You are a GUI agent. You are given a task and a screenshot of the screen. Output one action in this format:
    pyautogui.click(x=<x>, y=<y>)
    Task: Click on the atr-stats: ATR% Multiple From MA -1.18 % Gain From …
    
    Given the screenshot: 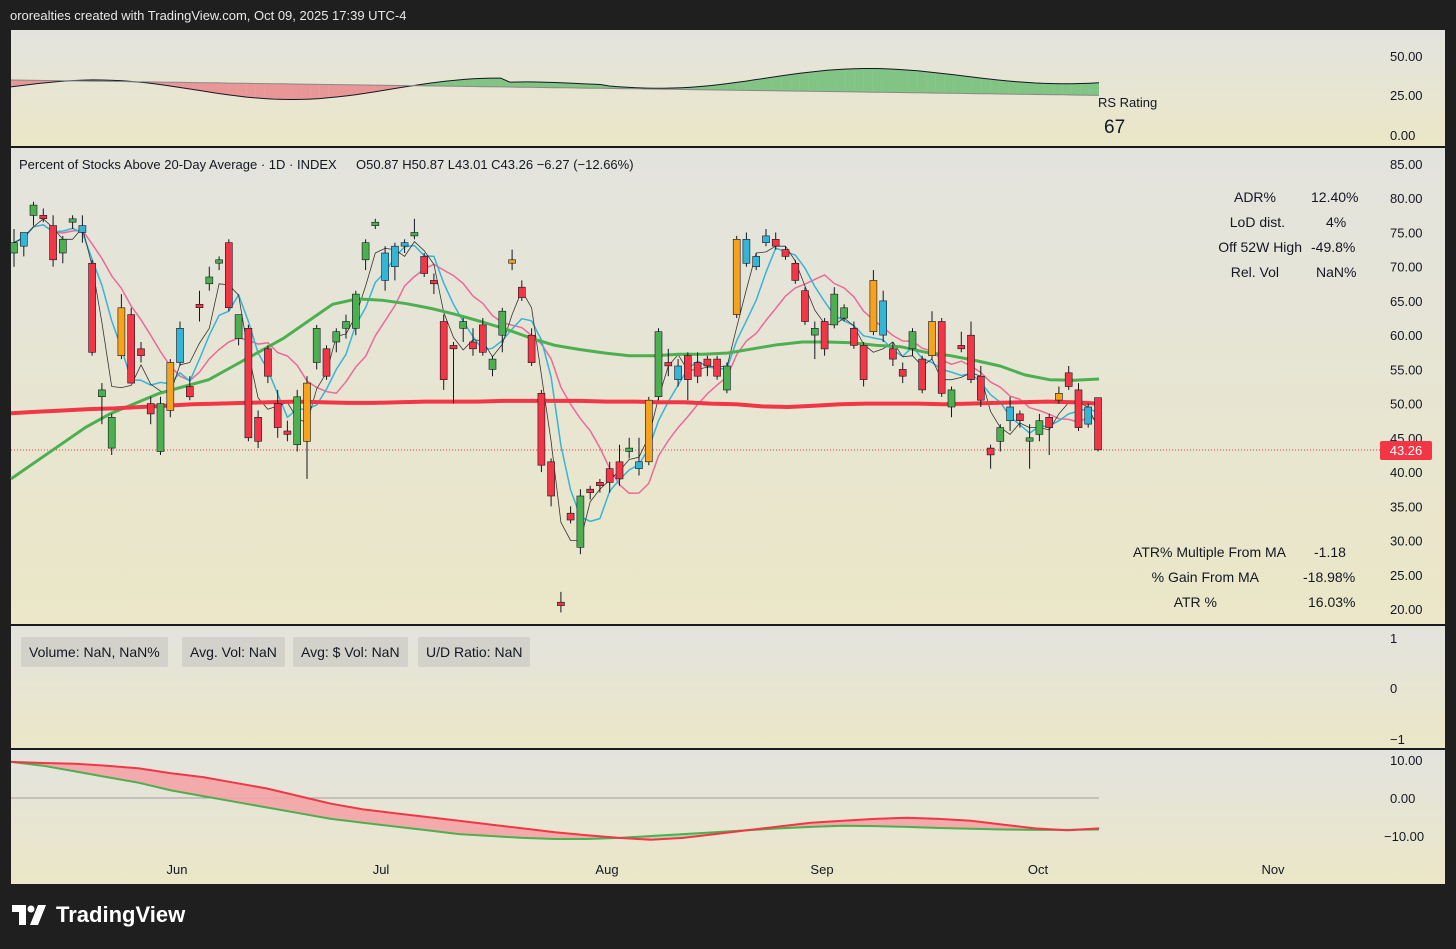 What is the action you would take?
    pyautogui.click(x=1244, y=577)
    